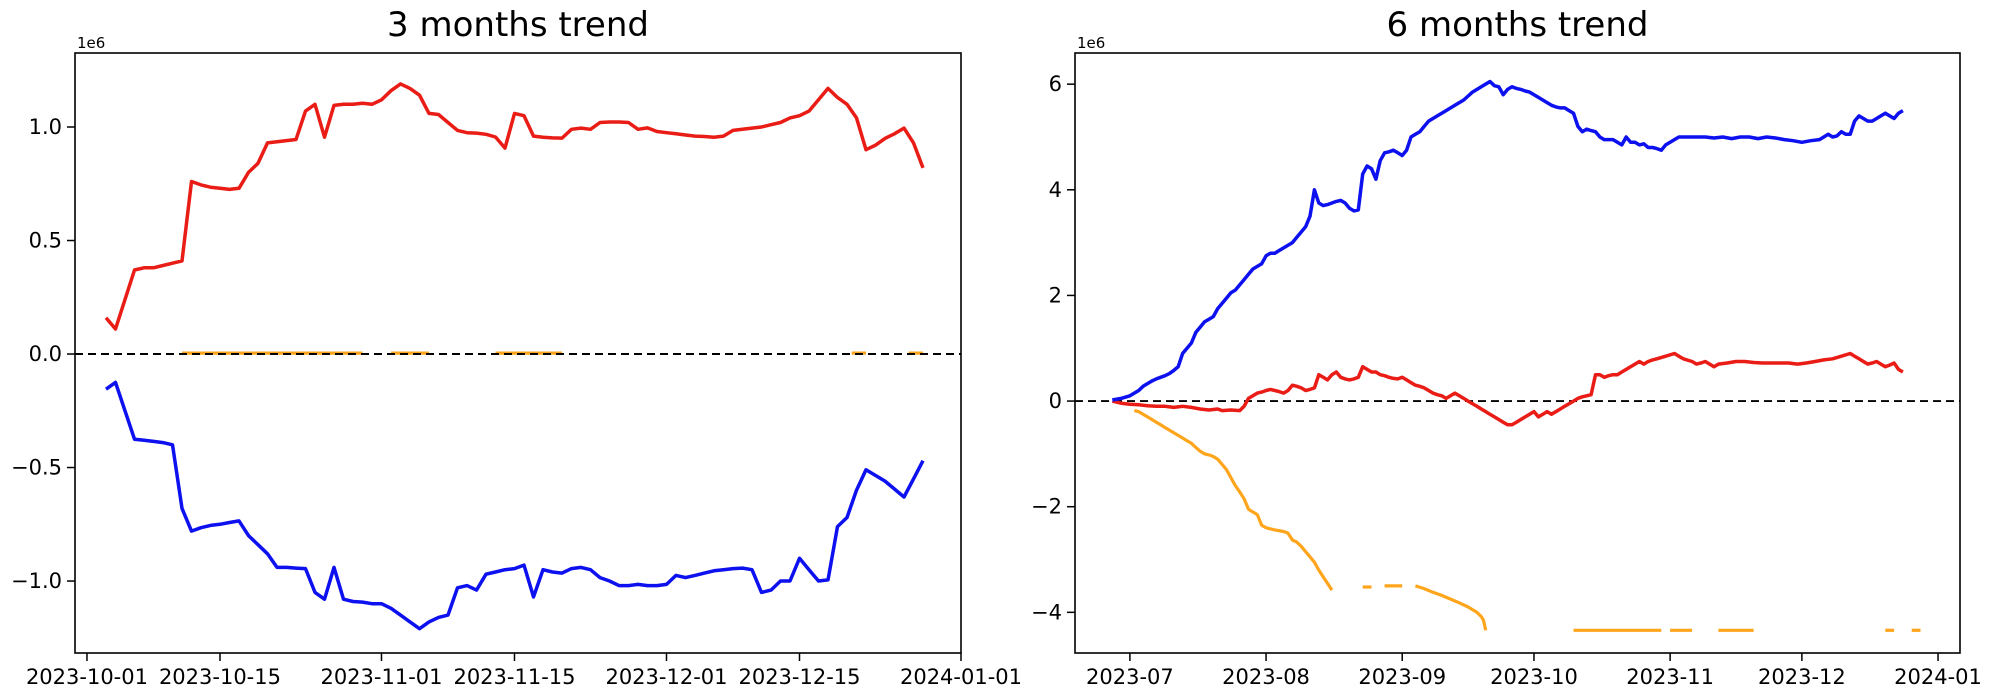 Image resolution: width=2000 pixels, height=700 pixels. I want to click on x-tick-label: 2023-11, so click(1670, 677).